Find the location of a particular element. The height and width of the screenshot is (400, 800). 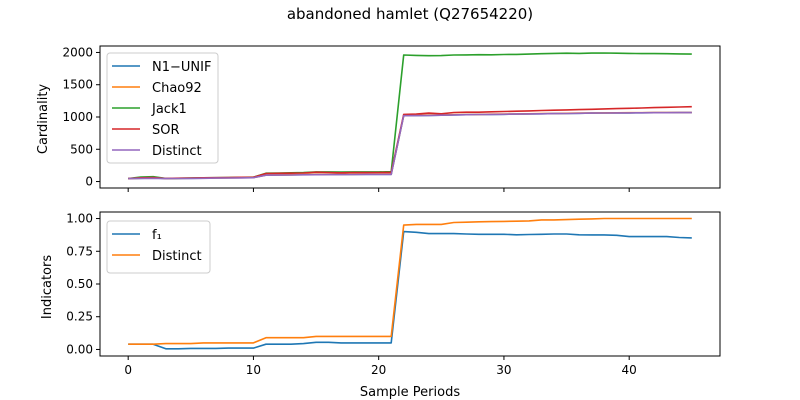

indicators-y-tick-label: 0.75 is located at coordinates (79, 251).